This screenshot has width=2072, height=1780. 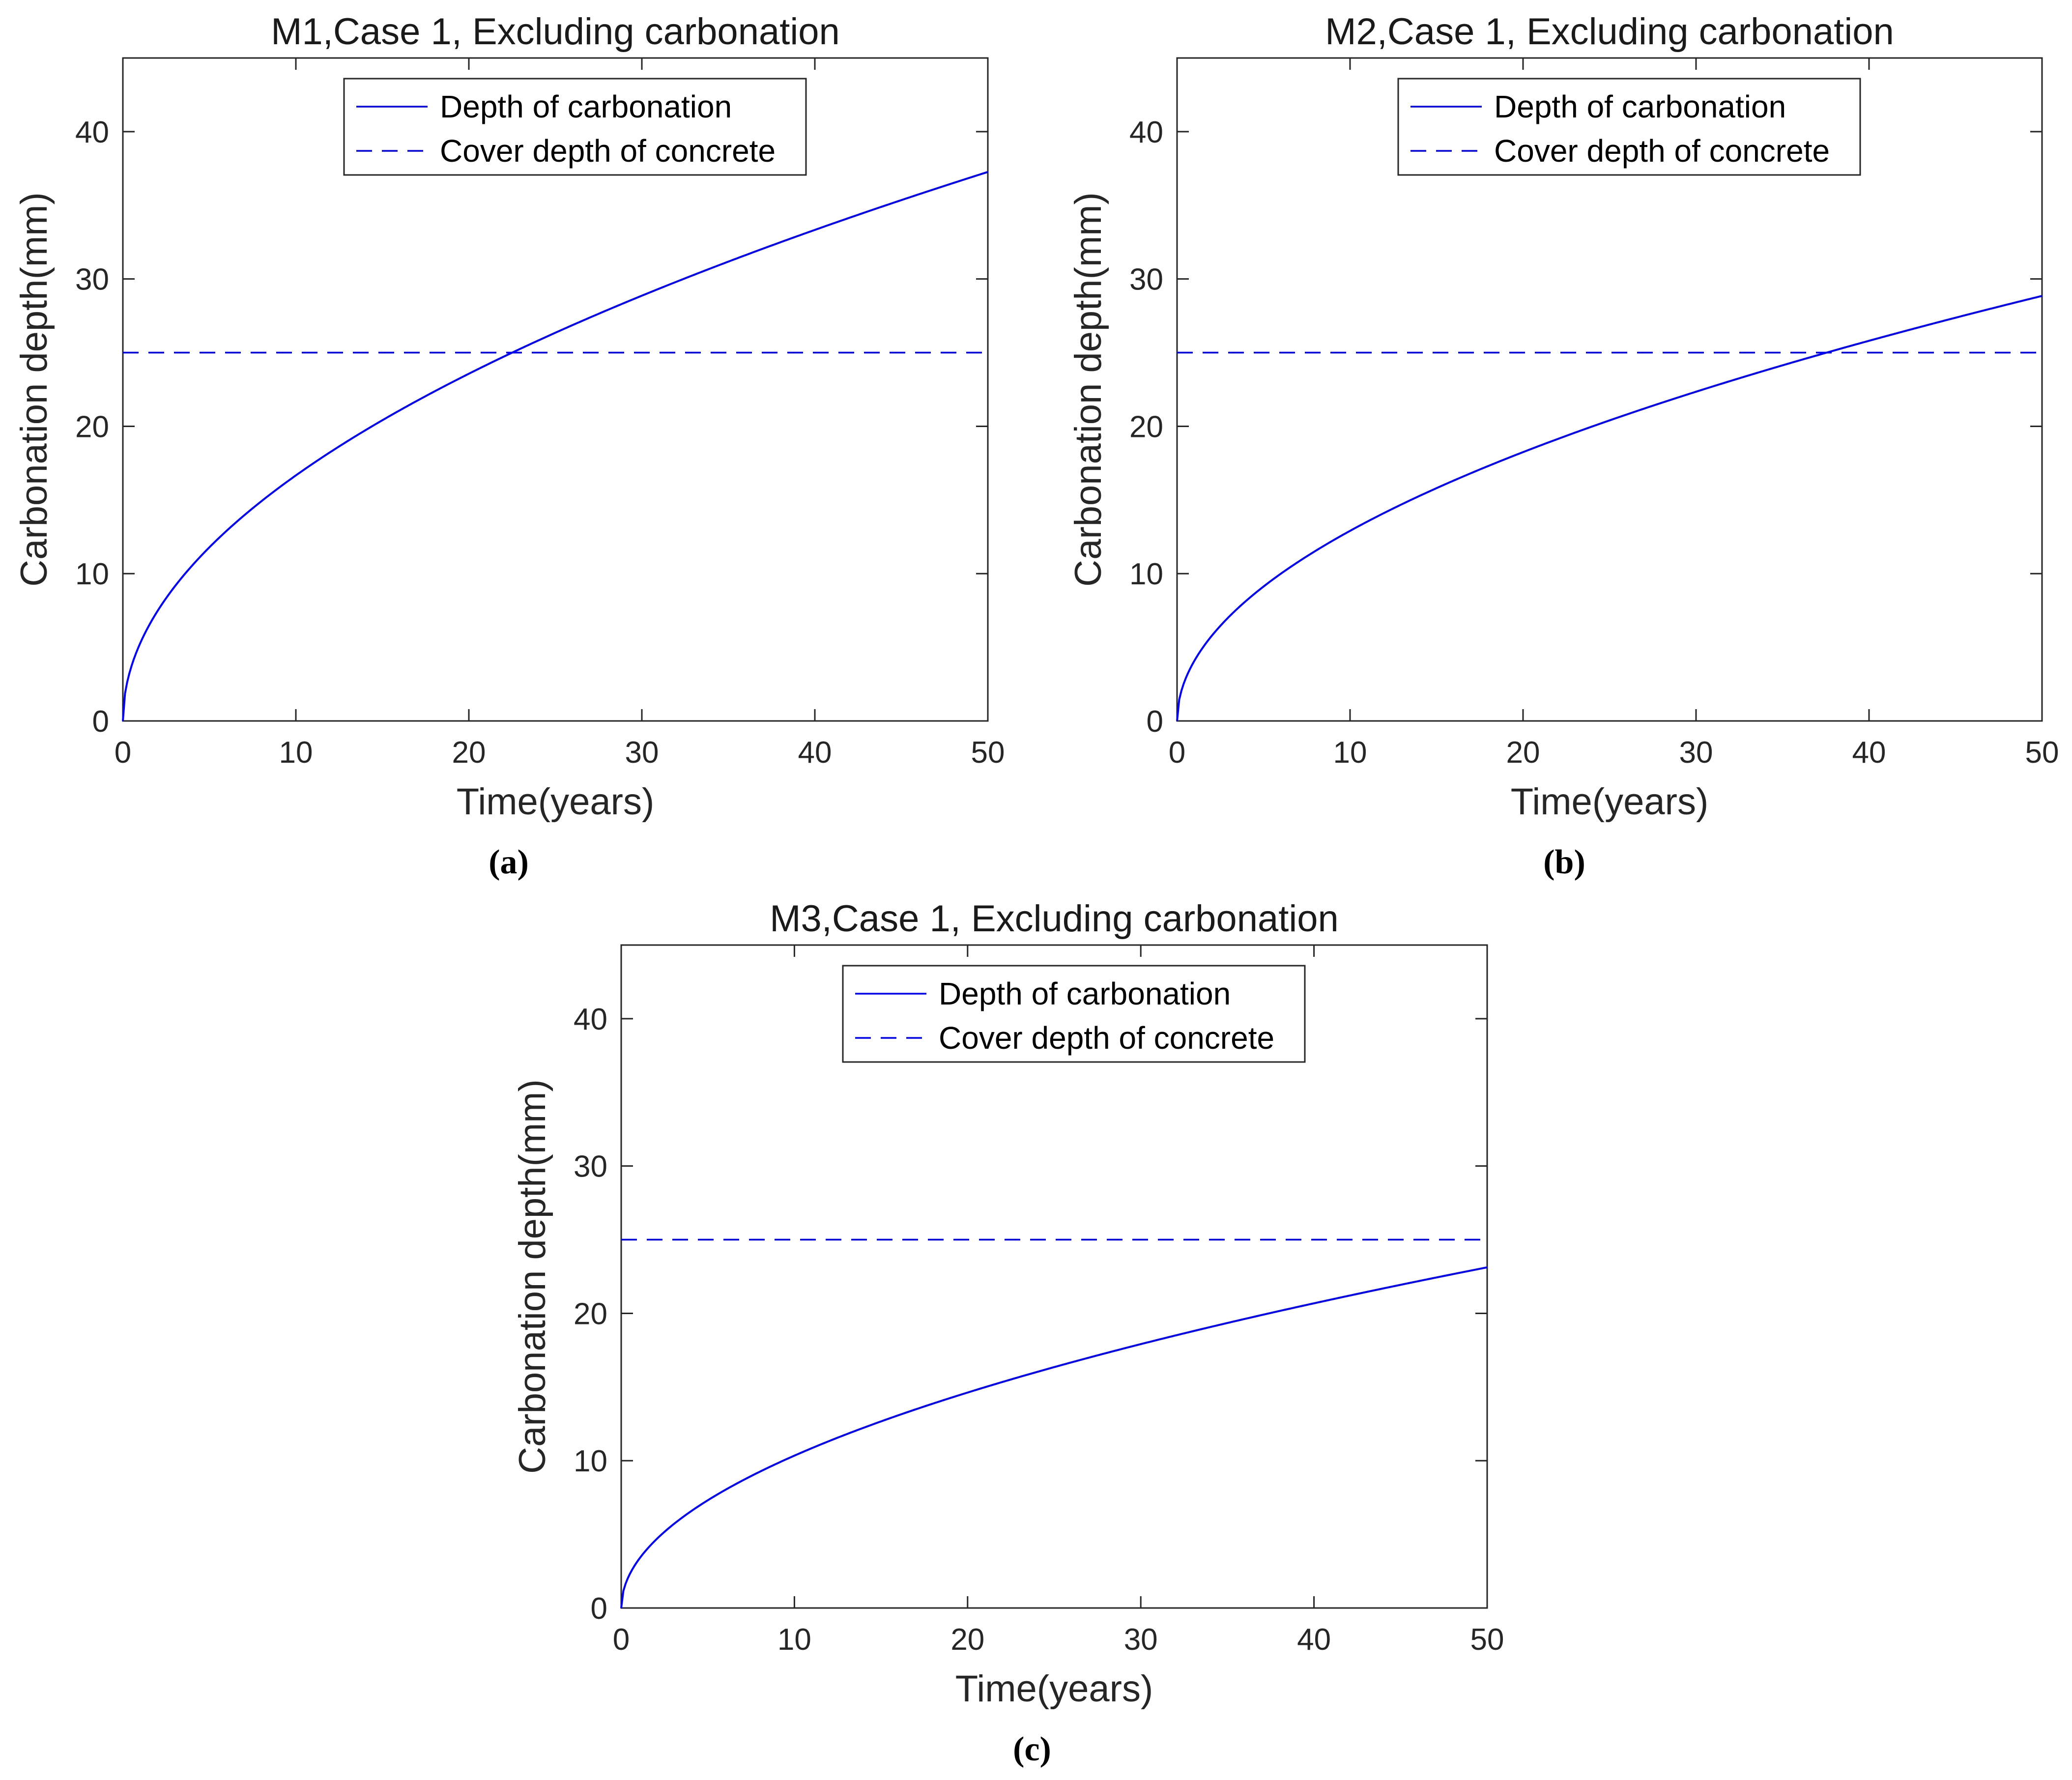 What do you see at coordinates (1032, 1749) in the screenshot?
I see `panel-caption: (c)` at bounding box center [1032, 1749].